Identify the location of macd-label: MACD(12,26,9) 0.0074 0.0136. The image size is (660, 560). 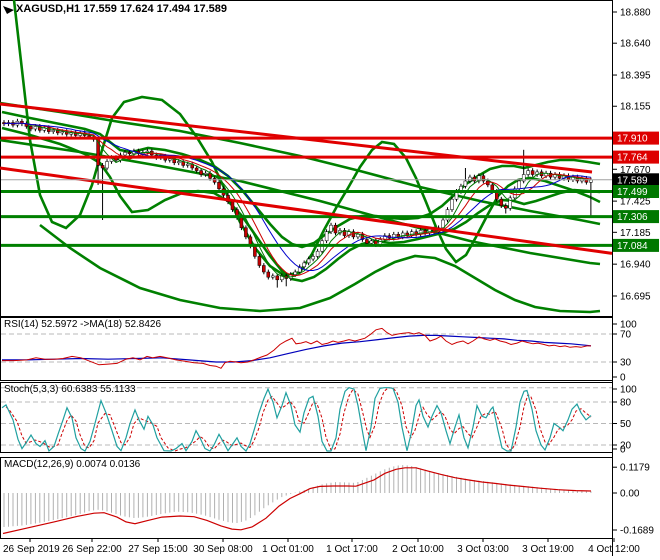
(72, 464).